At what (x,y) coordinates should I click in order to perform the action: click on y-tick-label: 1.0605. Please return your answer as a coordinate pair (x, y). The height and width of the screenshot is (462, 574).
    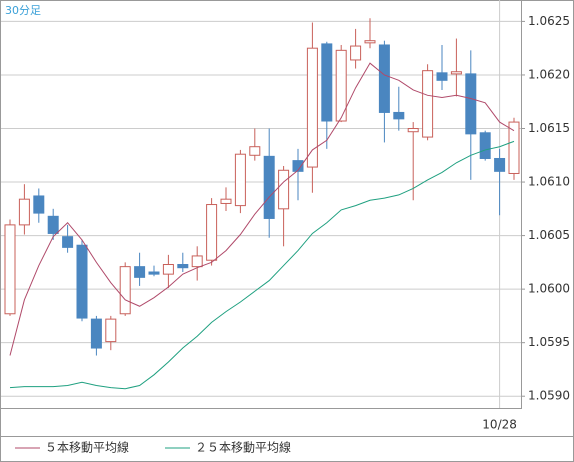
    Looking at the image, I should click on (549, 235).